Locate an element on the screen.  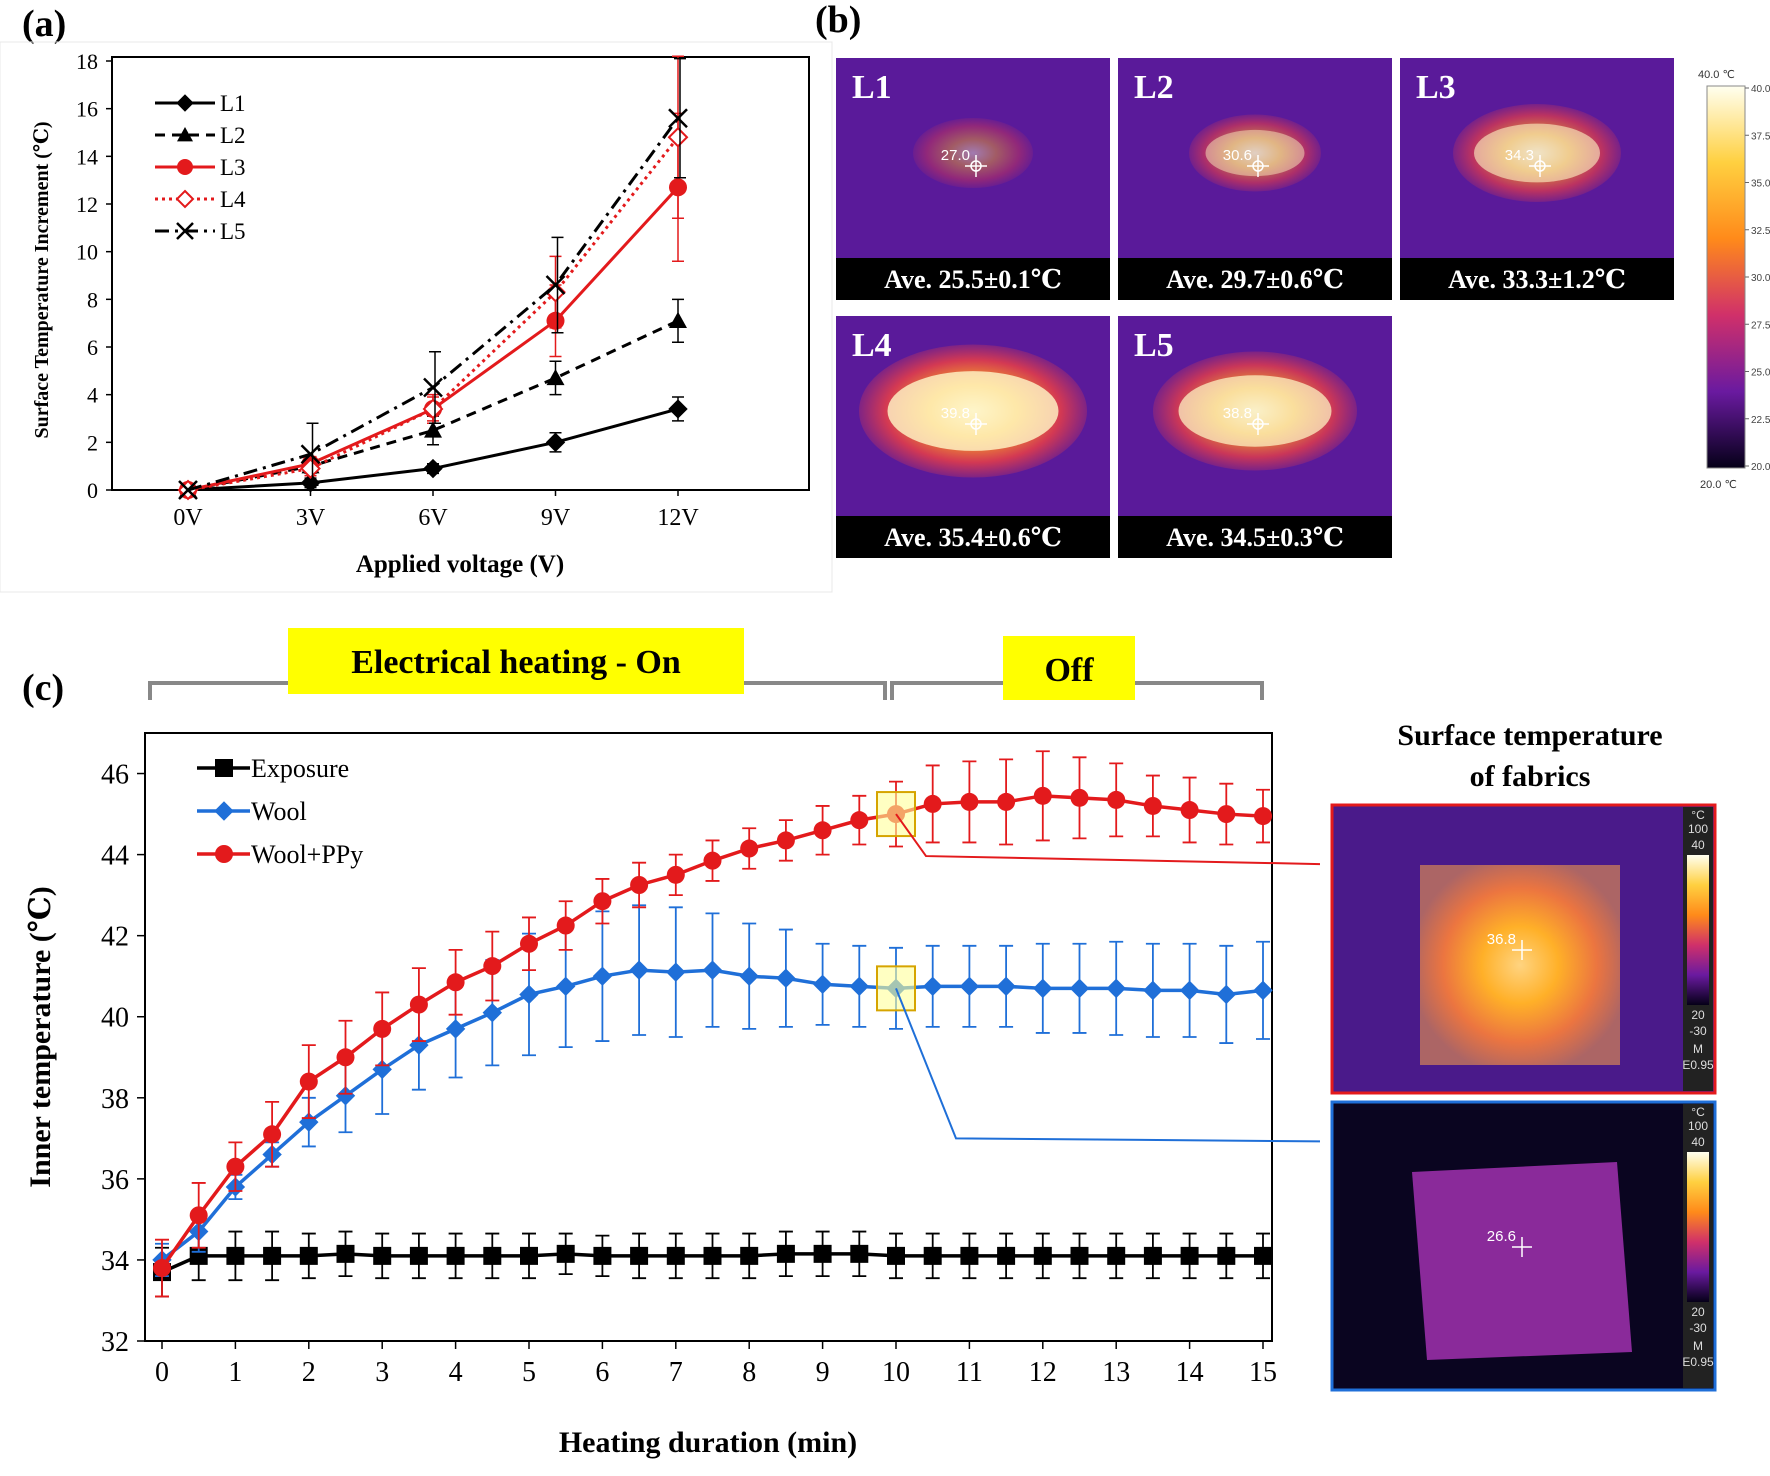
colorbar-tick-label: 27.5 is located at coordinates (1760, 325).